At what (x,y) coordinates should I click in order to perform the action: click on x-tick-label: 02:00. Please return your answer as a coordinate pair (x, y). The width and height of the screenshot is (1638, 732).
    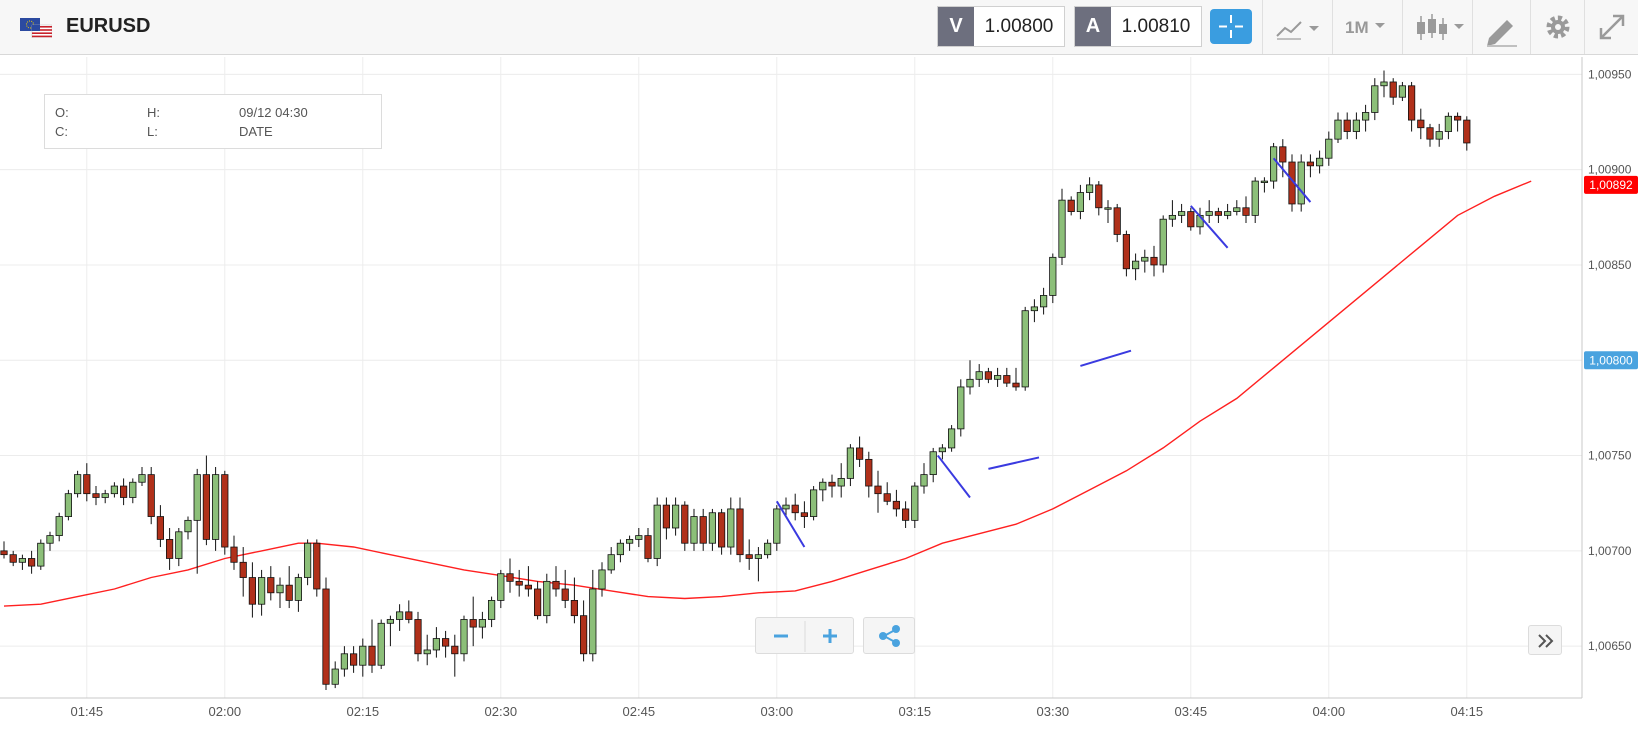
    Looking at the image, I should click on (225, 711).